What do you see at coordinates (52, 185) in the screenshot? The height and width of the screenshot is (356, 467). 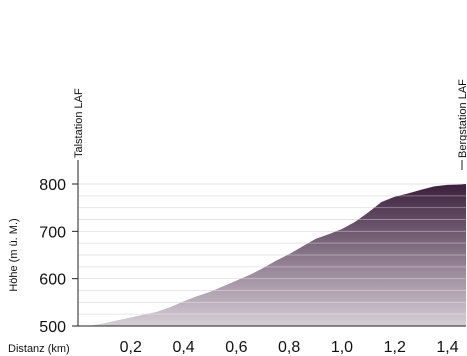 I see `y-tick-label: 800` at bounding box center [52, 185].